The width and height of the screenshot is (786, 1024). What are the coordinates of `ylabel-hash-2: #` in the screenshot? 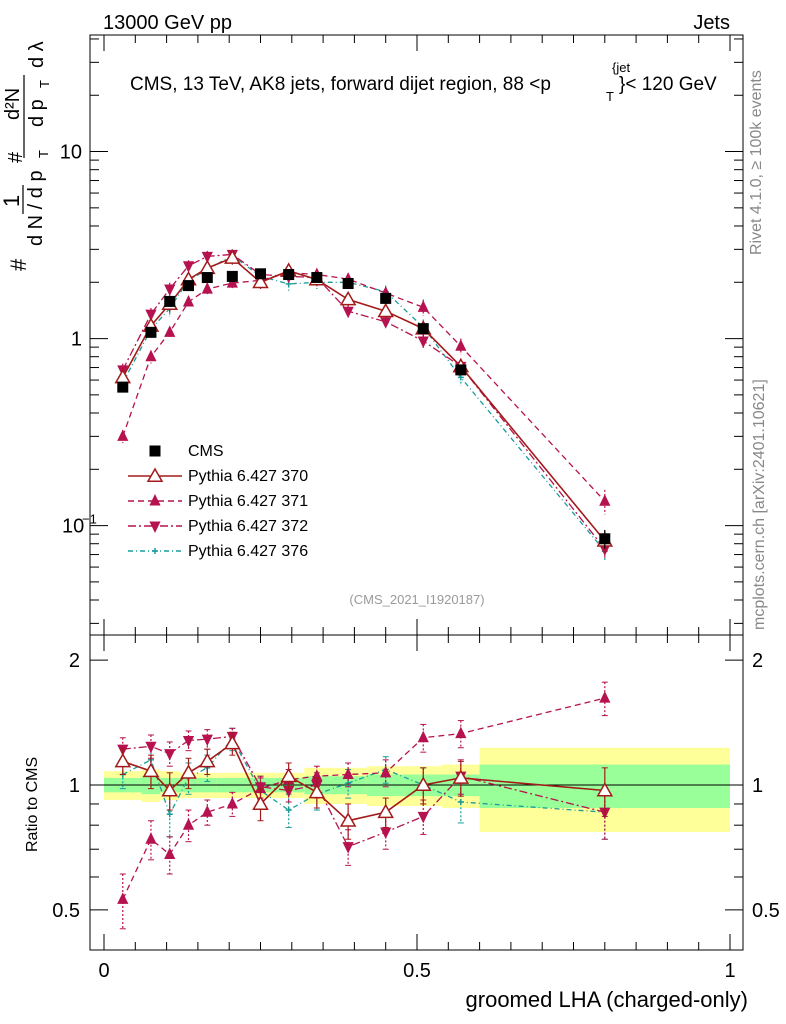 It's located at (16, 157).